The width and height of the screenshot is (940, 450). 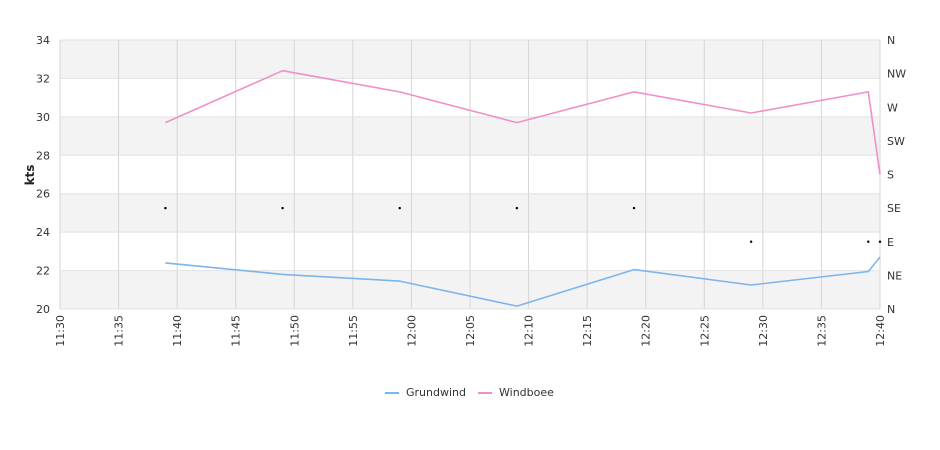 What do you see at coordinates (411, 331) in the screenshot?
I see `x-tick-label: 12:00` at bounding box center [411, 331].